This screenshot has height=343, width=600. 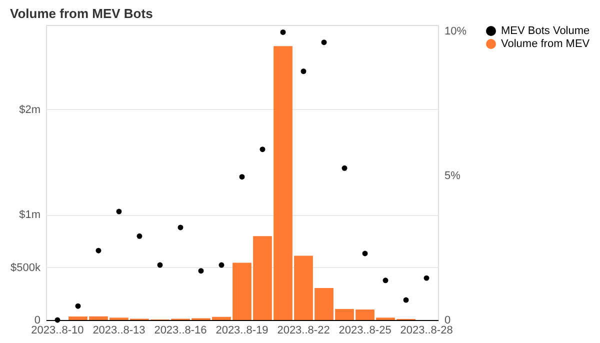 What do you see at coordinates (29, 110) in the screenshot?
I see `y-tick-label: $2m` at bounding box center [29, 110].